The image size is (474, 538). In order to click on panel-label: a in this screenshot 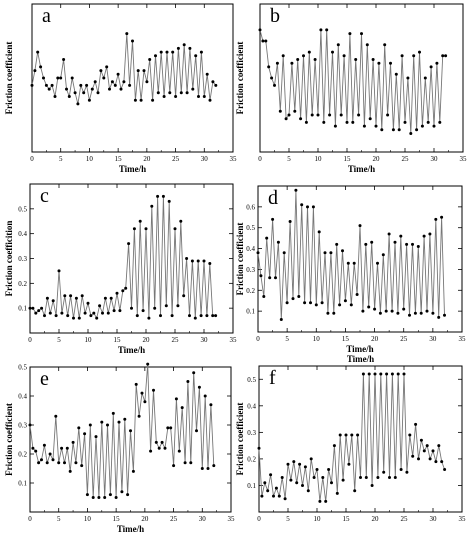, I will do `click(46, 16)`.